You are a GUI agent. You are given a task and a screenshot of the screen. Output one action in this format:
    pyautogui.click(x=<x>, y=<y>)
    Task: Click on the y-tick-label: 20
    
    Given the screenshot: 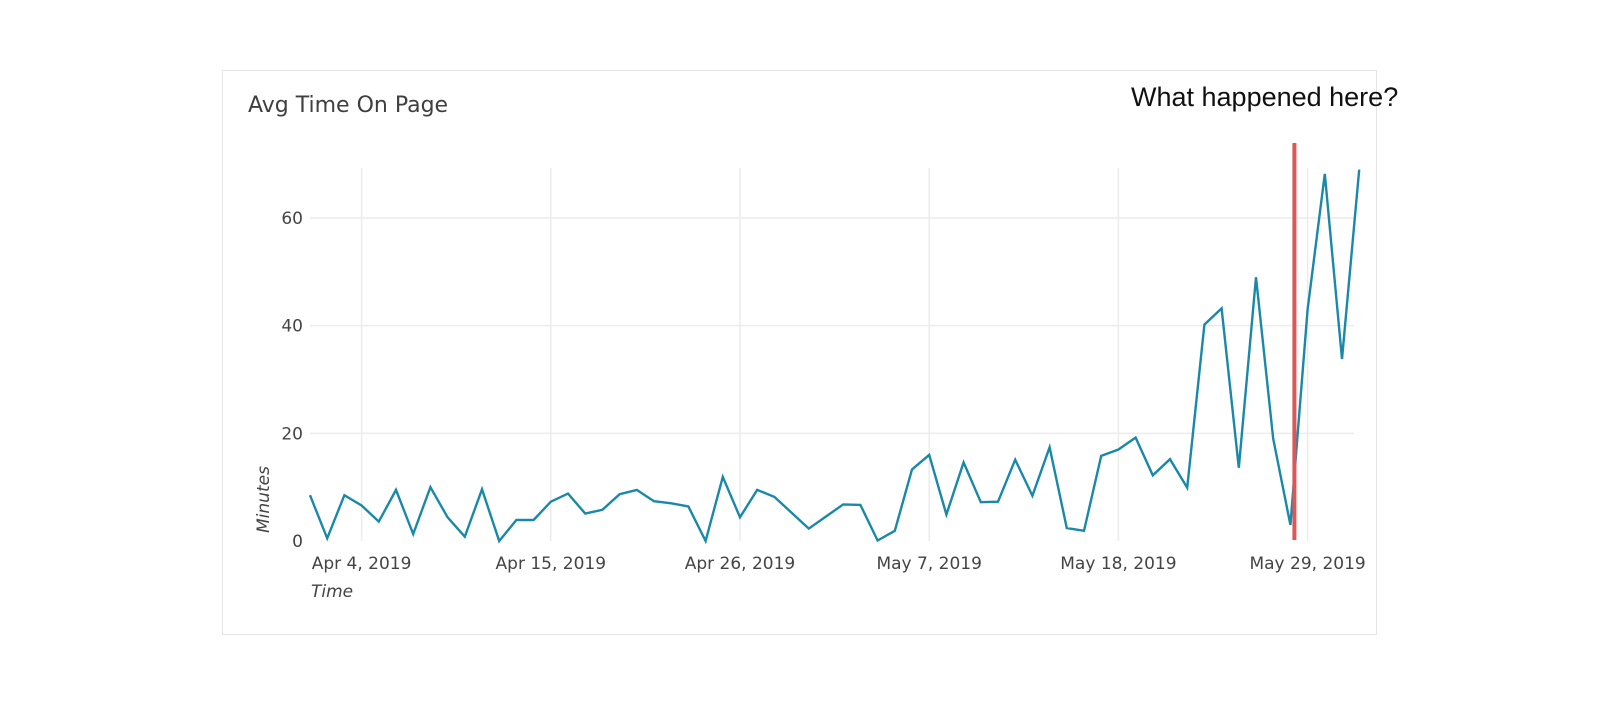 What is the action you would take?
    pyautogui.click(x=292, y=434)
    